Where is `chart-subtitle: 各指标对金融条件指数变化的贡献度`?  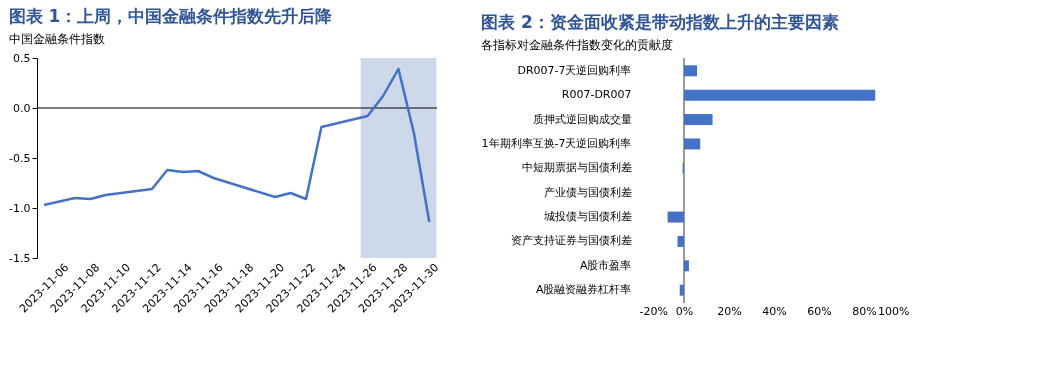 chart-subtitle: 各指标对金融条件指数变化的贡献度 is located at coordinates (577, 44).